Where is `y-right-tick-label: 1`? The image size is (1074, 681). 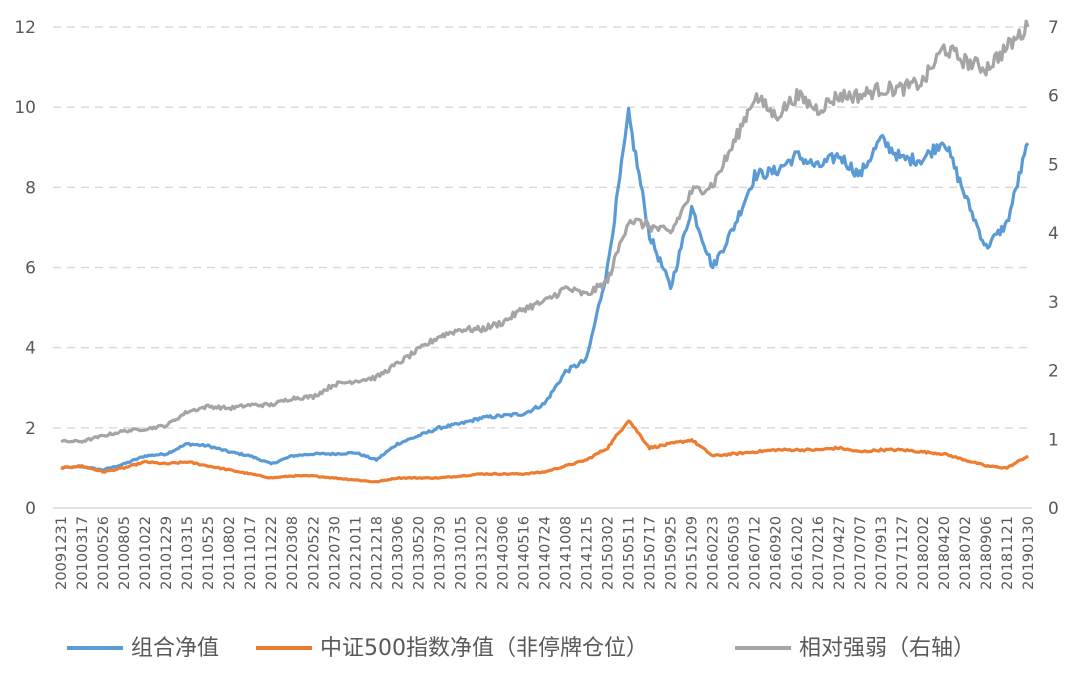 y-right-tick-label: 1 is located at coordinates (1053, 440).